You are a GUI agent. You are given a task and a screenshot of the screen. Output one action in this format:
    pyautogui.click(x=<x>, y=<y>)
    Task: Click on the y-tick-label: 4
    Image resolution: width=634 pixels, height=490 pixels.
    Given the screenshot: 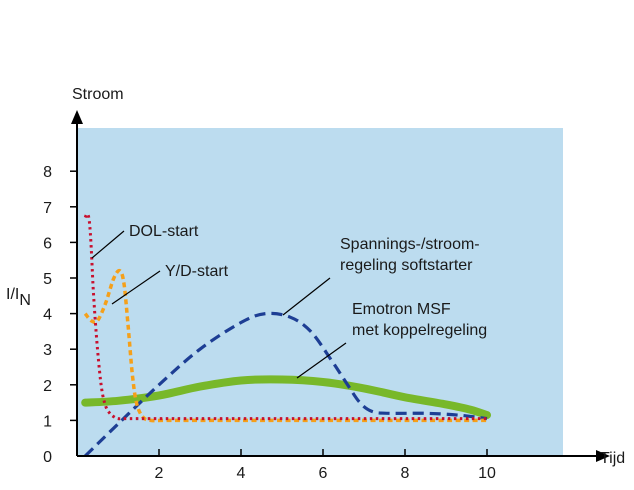 What is the action you would take?
    pyautogui.click(x=47, y=315)
    